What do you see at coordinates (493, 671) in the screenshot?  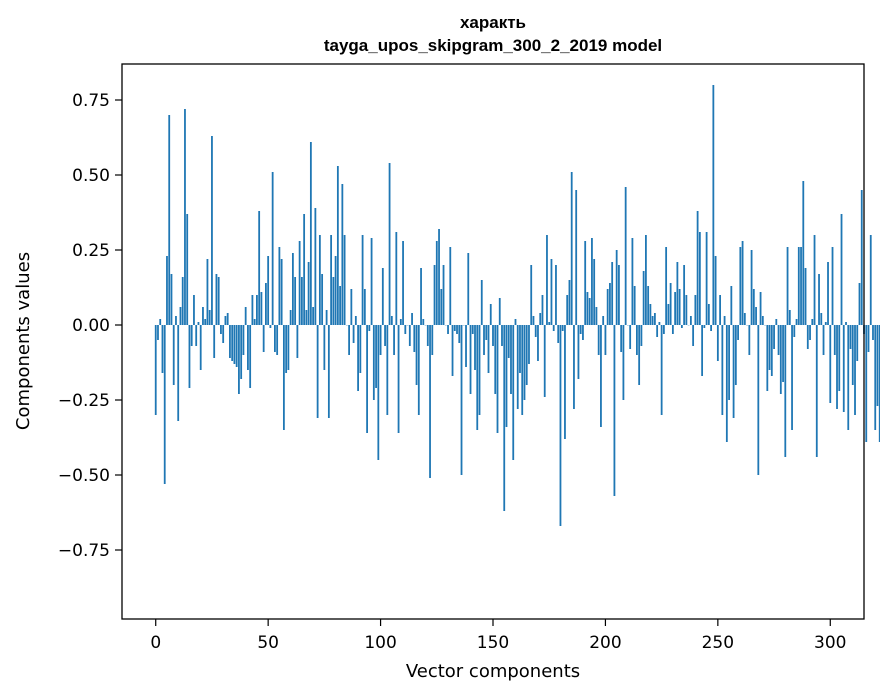 I see `x-axis-label: Vector components` at bounding box center [493, 671].